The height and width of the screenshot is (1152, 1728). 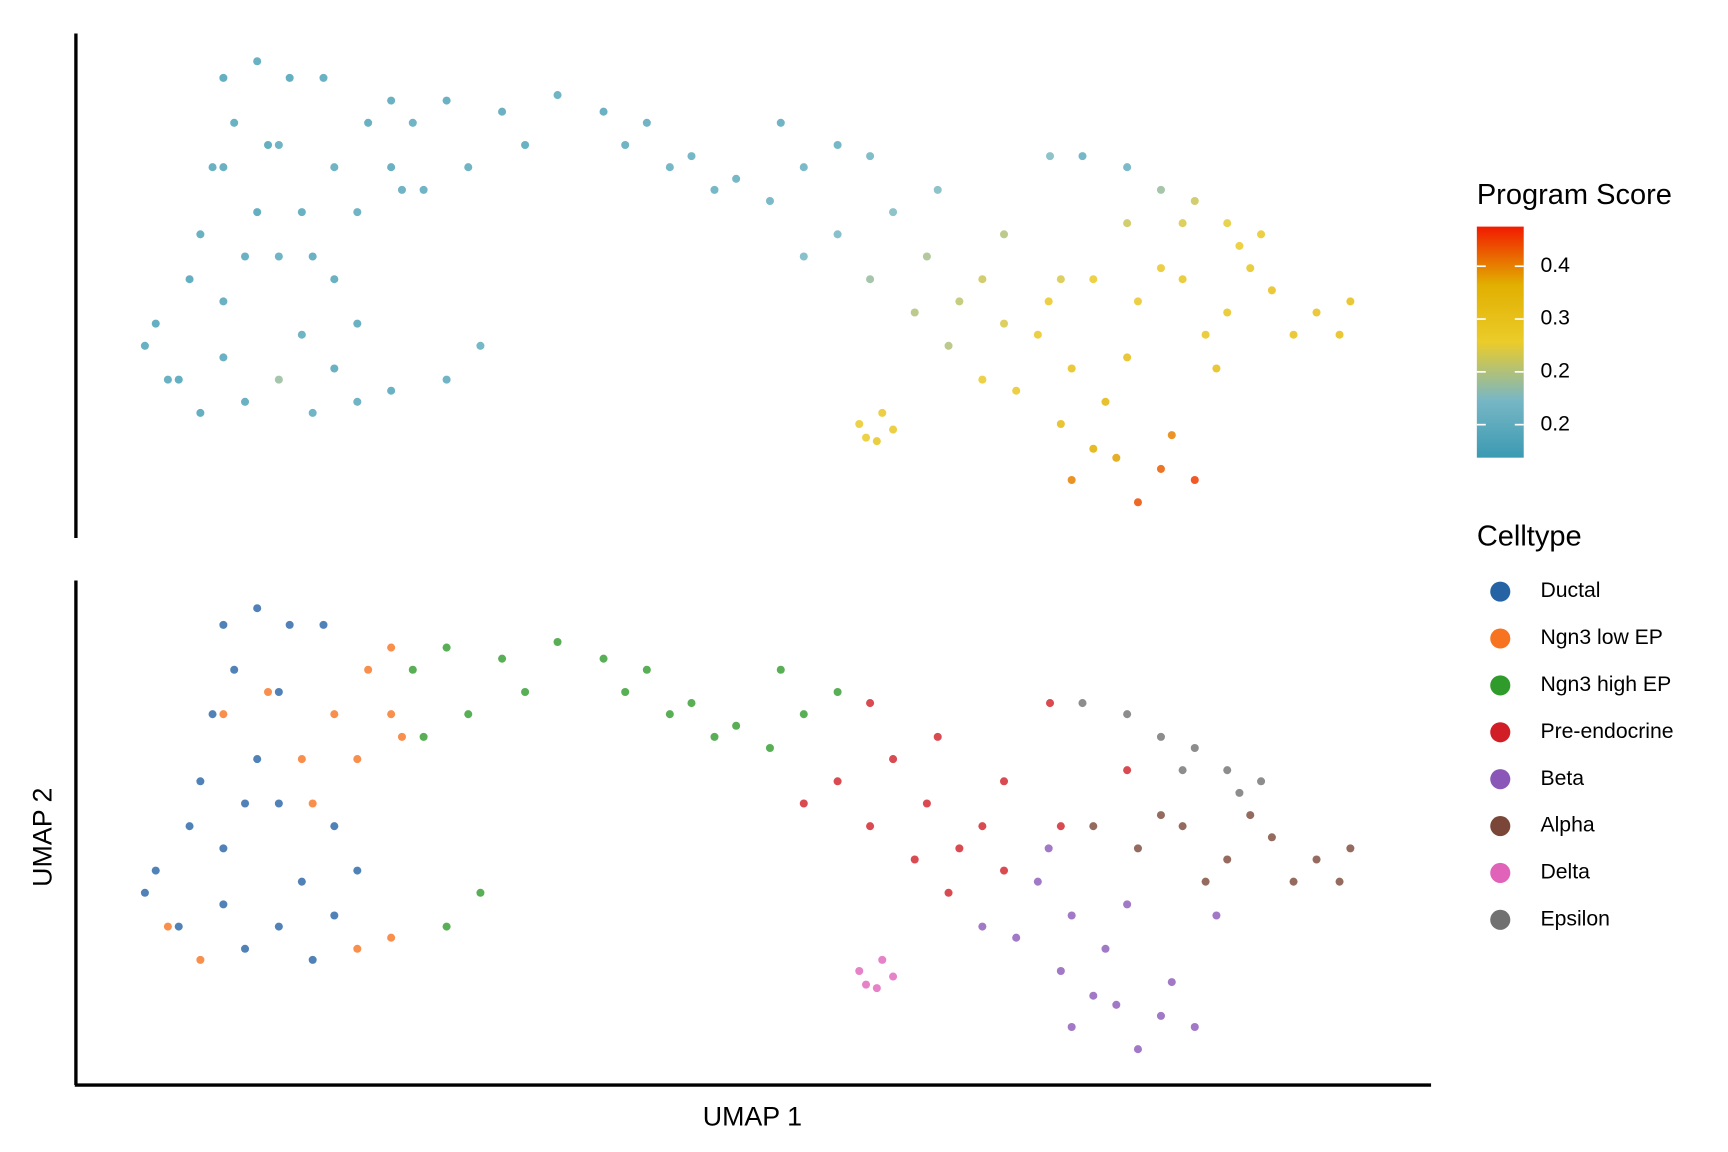 What do you see at coordinates (1562, 778) in the screenshot?
I see `legend-label: Beta` at bounding box center [1562, 778].